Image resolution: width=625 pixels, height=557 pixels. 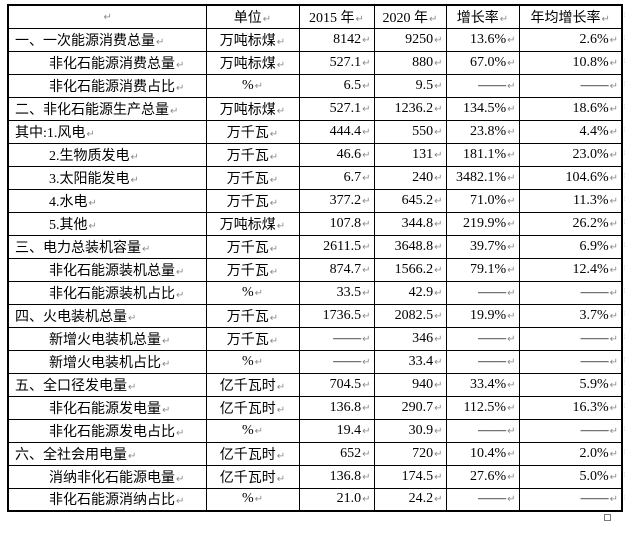 What do you see at coordinates (107, 62) in the screenshot?
I see `cell-indicator-label: 非化石能源消费总量↵` at bounding box center [107, 62].